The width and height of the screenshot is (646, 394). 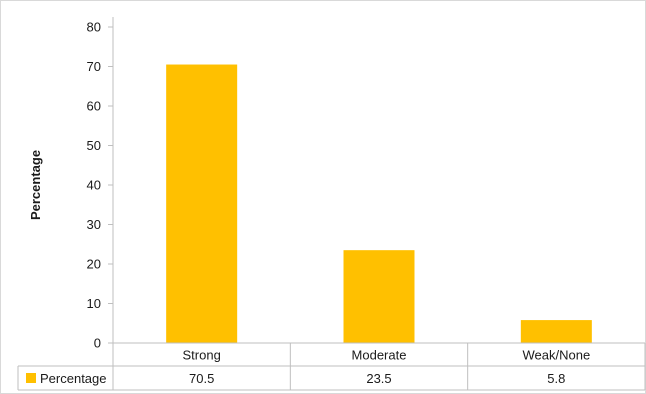 I want to click on legend-swatch, so click(x=31, y=378).